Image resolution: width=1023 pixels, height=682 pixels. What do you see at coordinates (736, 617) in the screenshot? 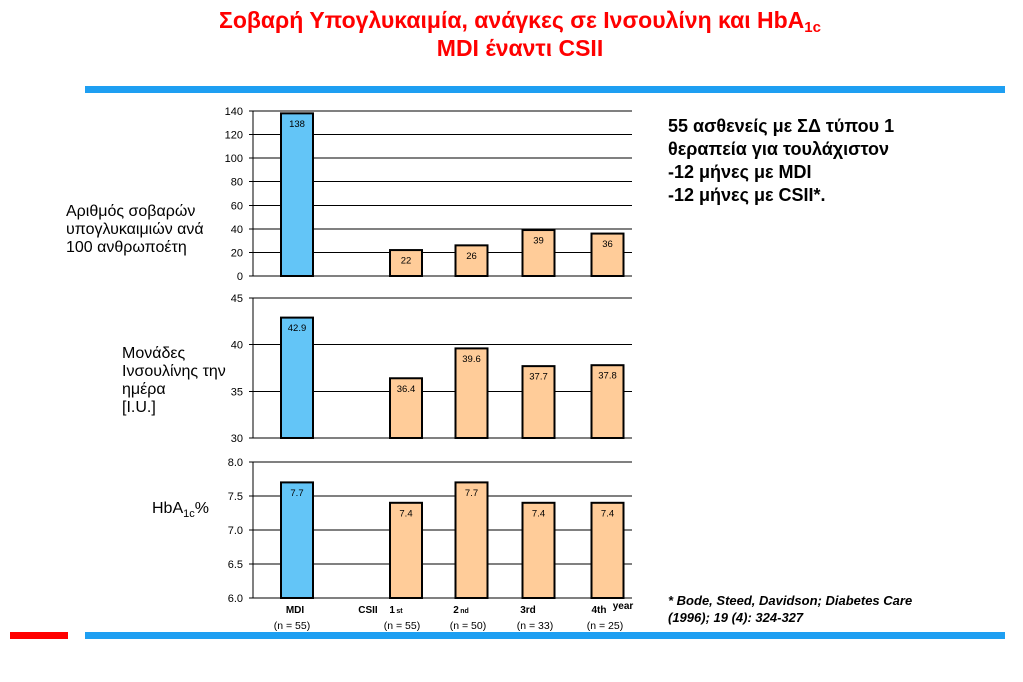
I see `footnote-line: (1996); 19 (4): 324-327` at bounding box center [736, 617].